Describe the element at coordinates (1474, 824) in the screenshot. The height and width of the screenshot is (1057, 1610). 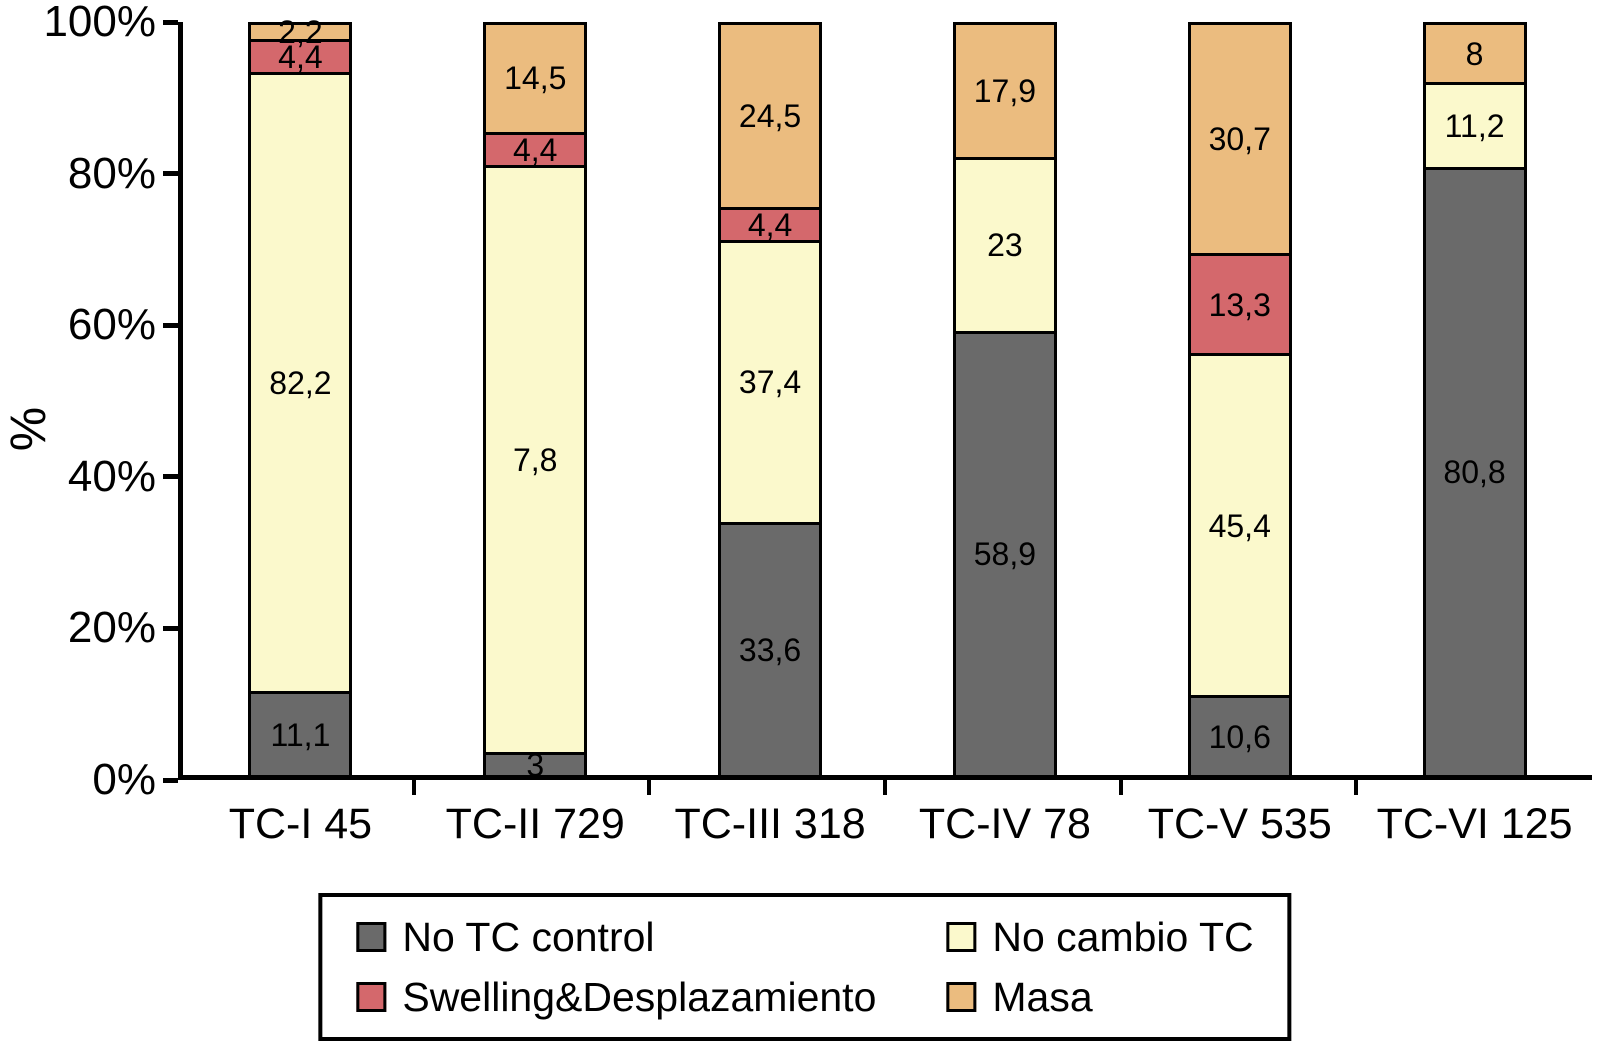
I see `x-category-label: TC-VI 125` at that location.